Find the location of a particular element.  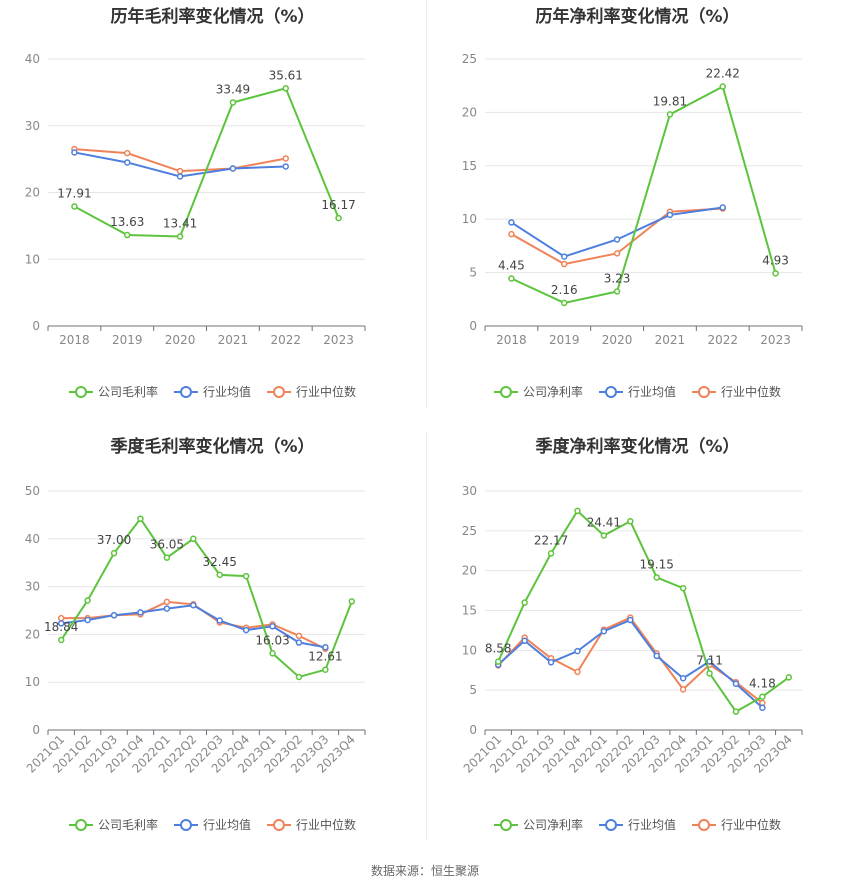

data-label: 17.91 is located at coordinates (74, 193).